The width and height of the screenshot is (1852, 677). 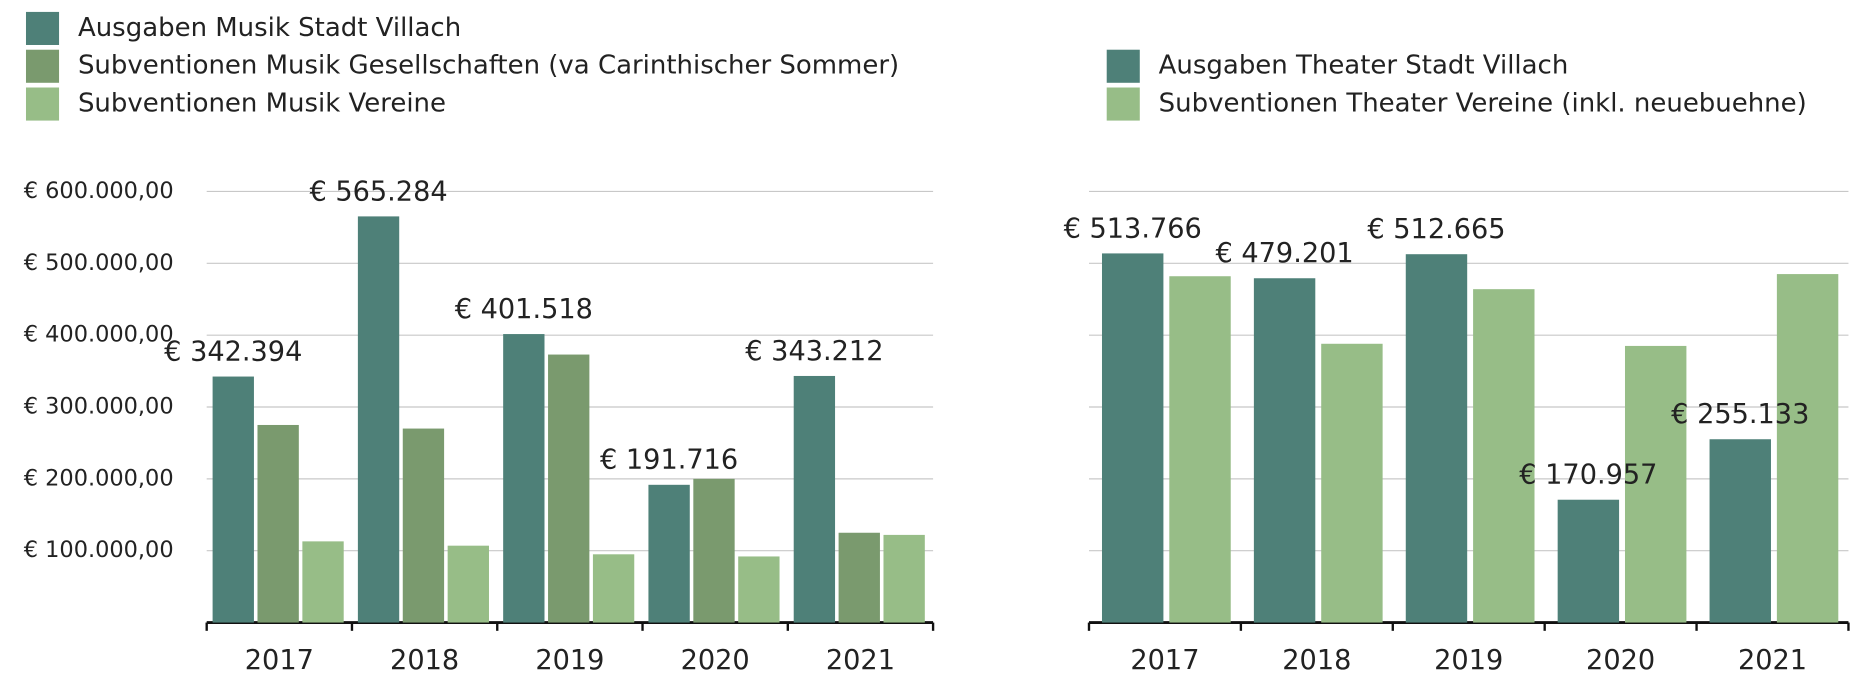 I want to click on data-label: € 191.716, so click(x=669, y=460).